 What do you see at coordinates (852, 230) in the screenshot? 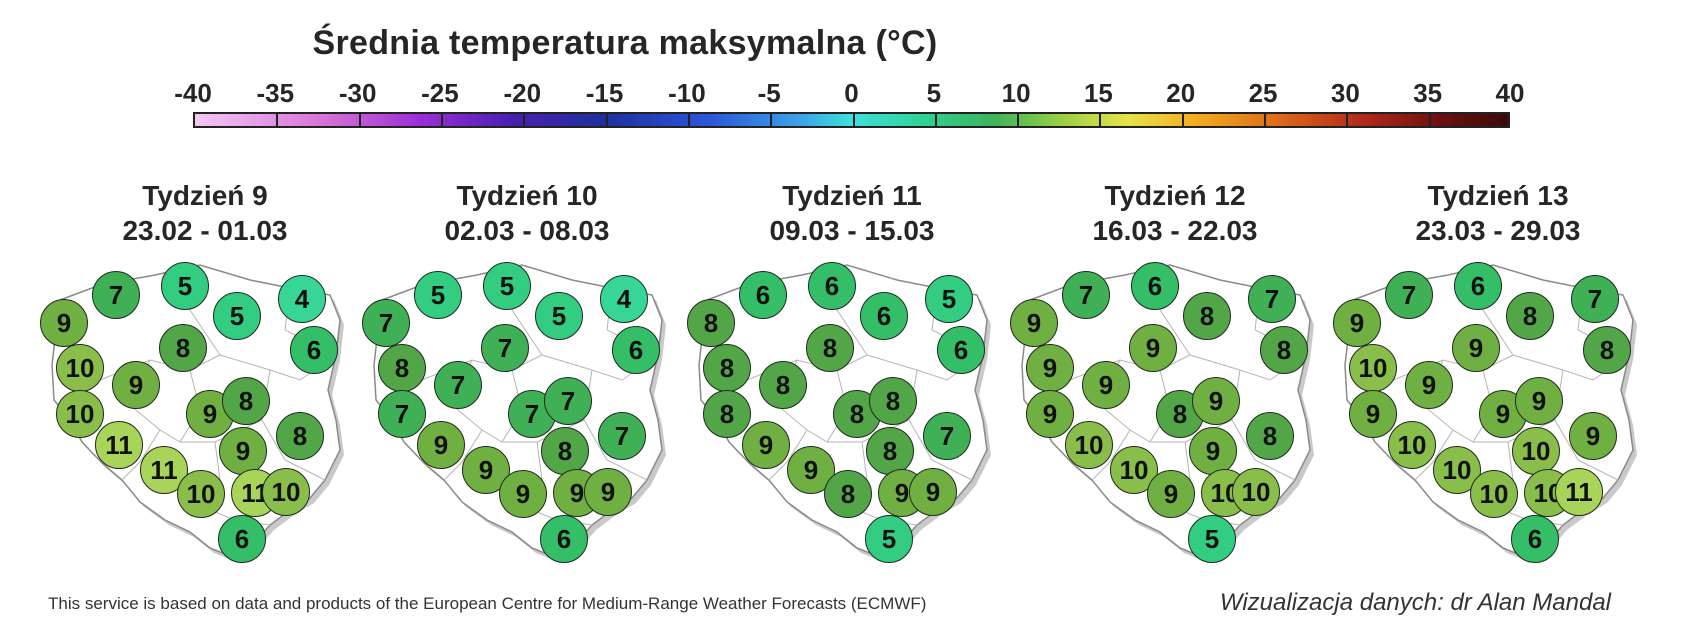
I see `week-dates: 09.03 - 15.03` at bounding box center [852, 230].